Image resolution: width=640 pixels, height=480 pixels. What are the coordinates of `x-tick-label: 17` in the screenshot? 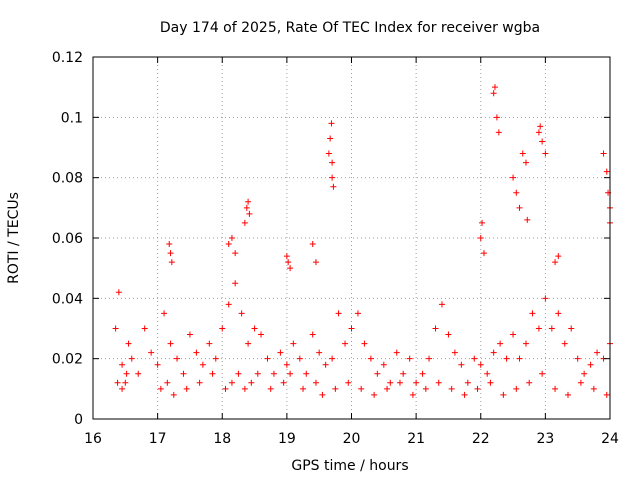 It's located at (158, 439).